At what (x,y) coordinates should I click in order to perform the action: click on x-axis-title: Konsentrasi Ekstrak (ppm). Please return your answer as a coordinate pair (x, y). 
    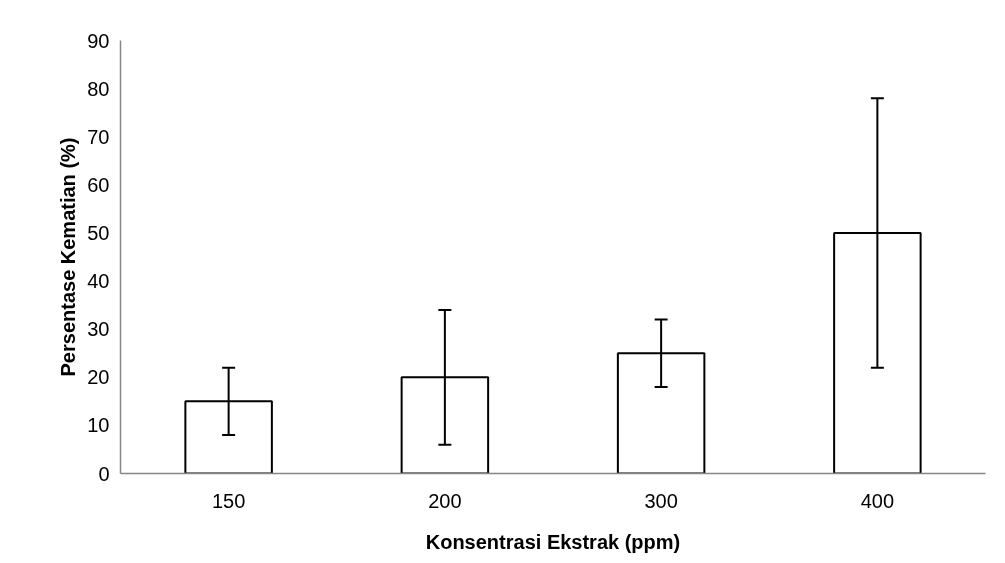
    Looking at the image, I should click on (553, 541).